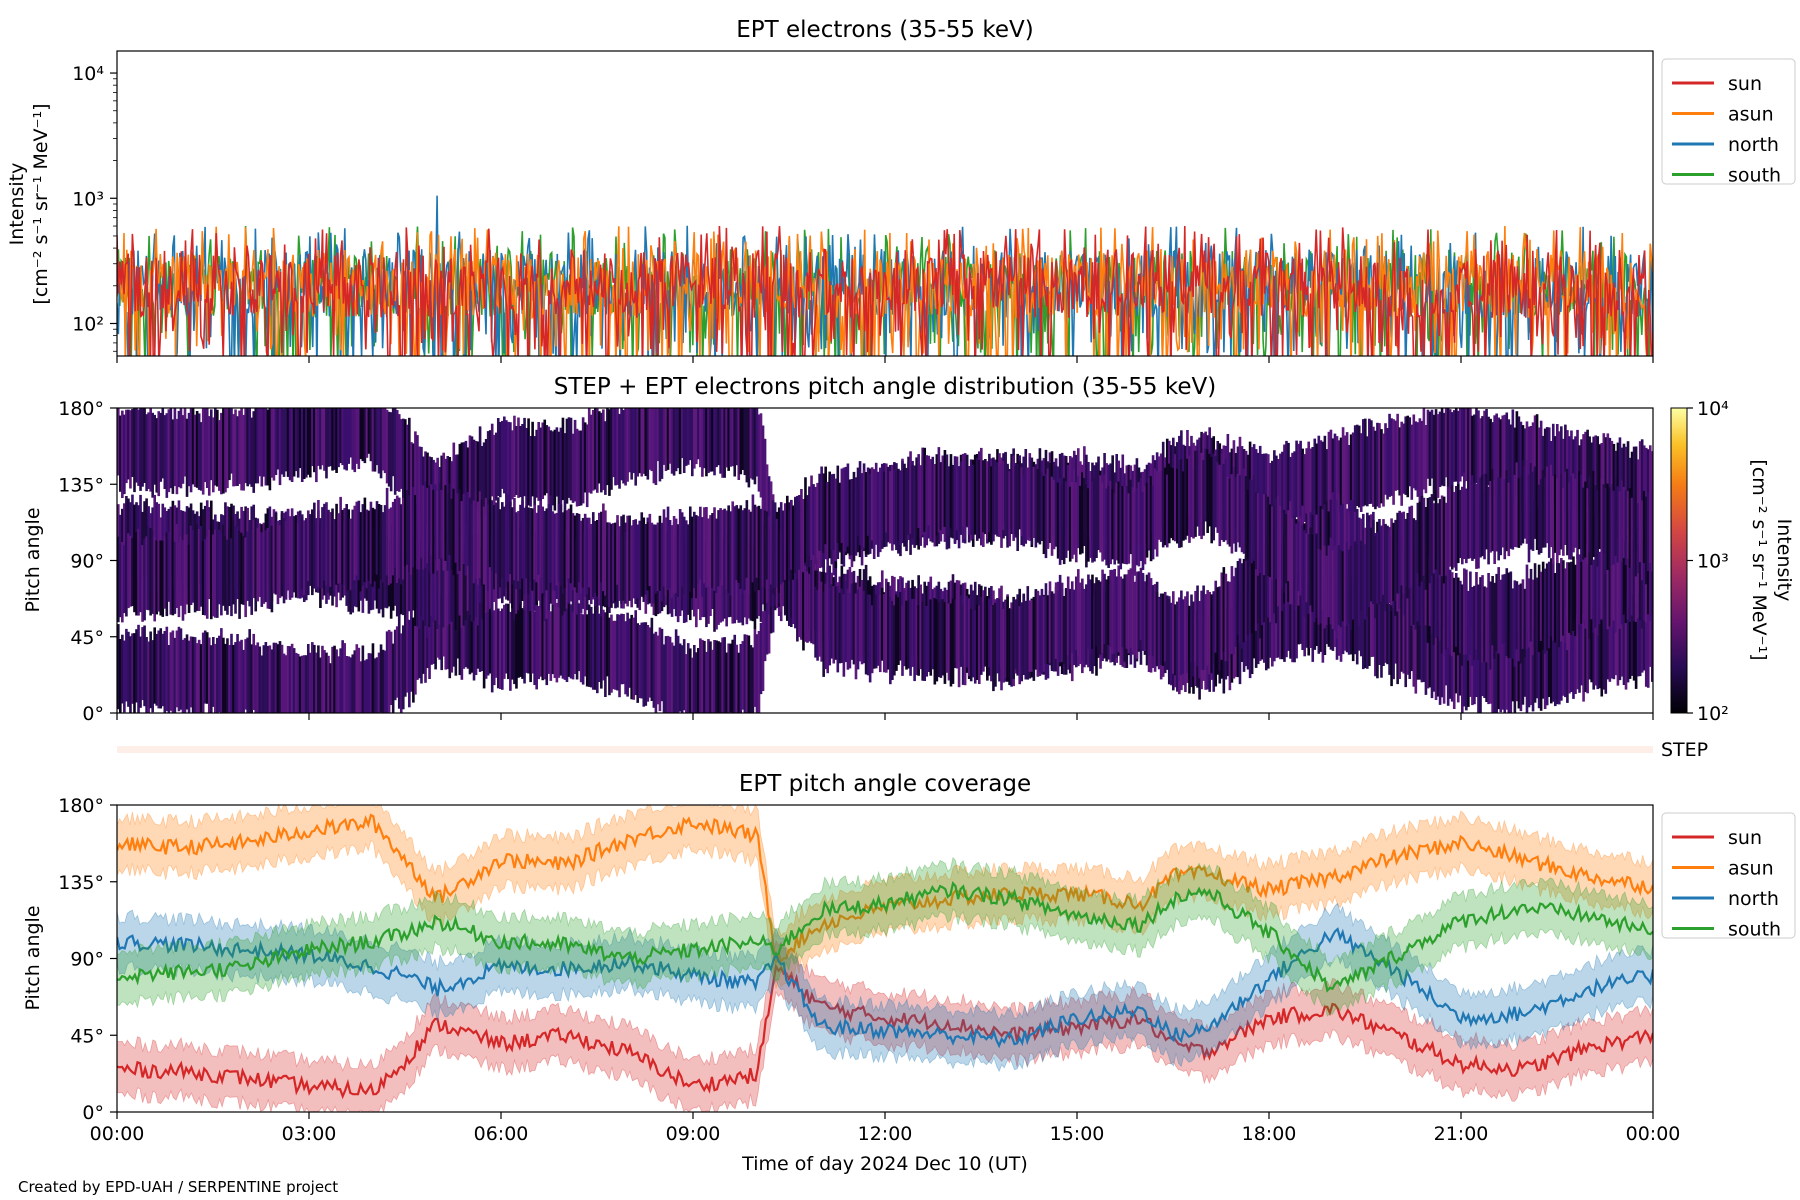 This screenshot has height=1200, width=1800. Describe the element at coordinates (885, 897) in the screenshot. I see `coverage-band-asun` at that location.